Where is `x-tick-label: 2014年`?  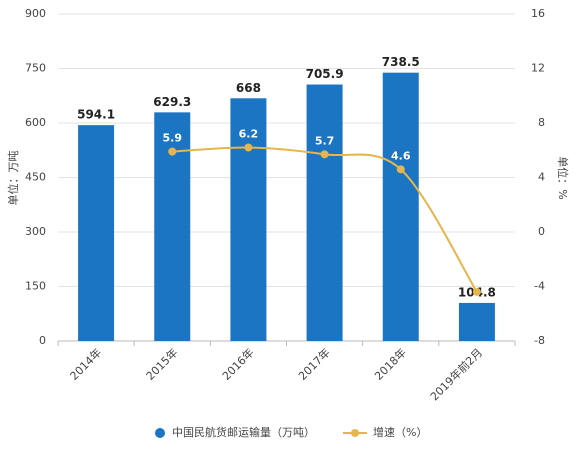 x-tick-label: 2014年 is located at coordinates (85, 363).